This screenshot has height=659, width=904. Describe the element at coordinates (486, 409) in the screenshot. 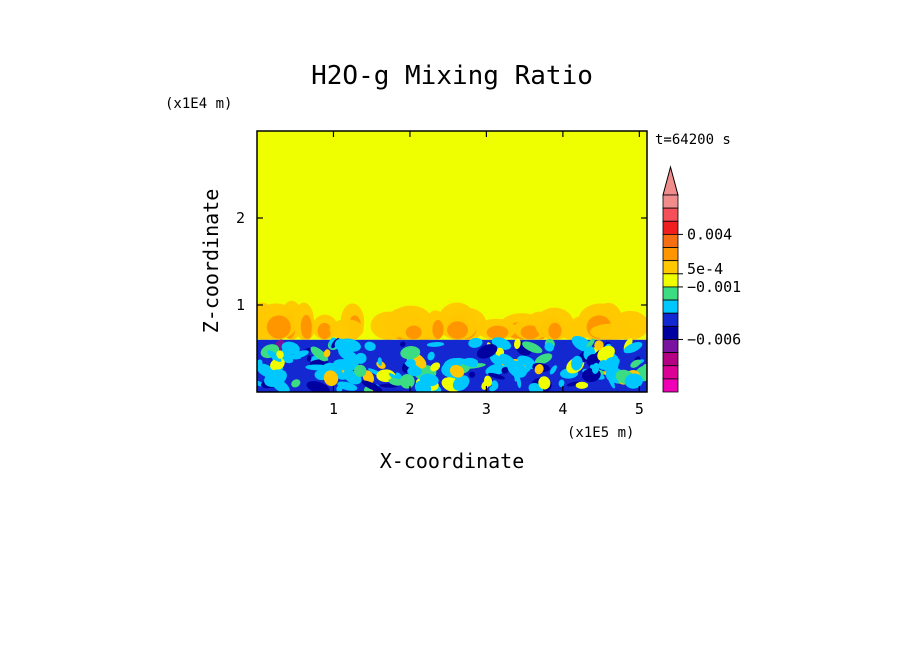

I see `x-tick-label: 3` at that location.